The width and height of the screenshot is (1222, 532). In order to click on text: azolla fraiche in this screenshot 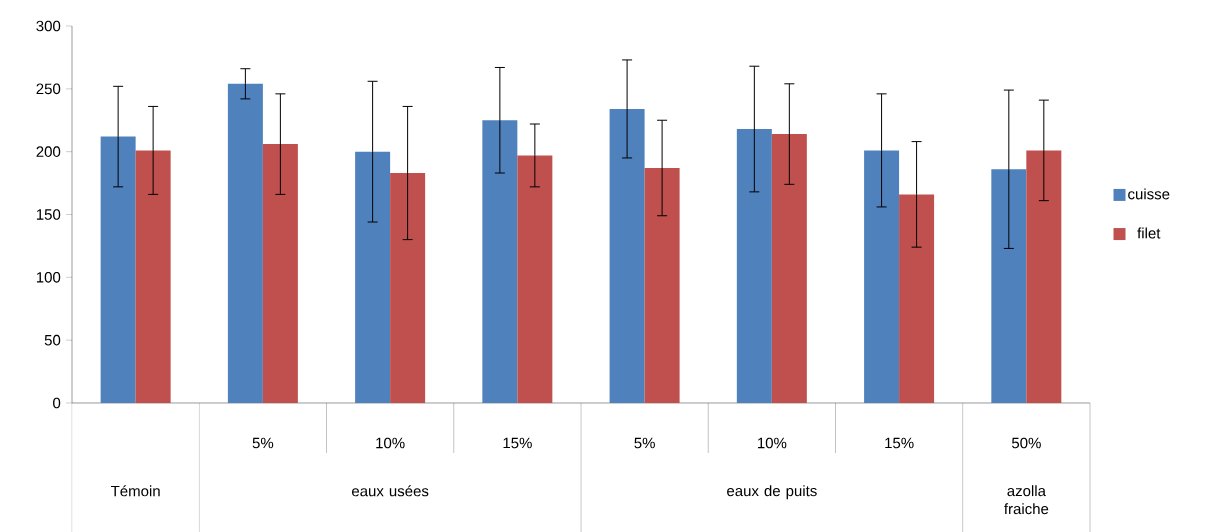, I will do `click(1026, 500)`.